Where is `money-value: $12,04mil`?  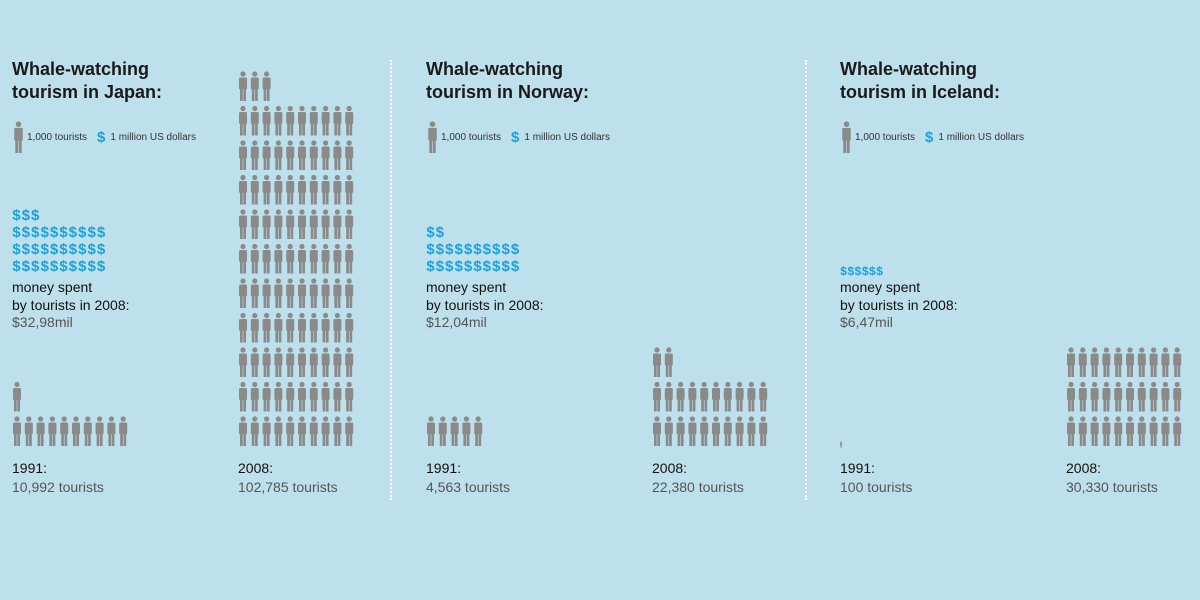 money-value: $12,04mil is located at coordinates (456, 322).